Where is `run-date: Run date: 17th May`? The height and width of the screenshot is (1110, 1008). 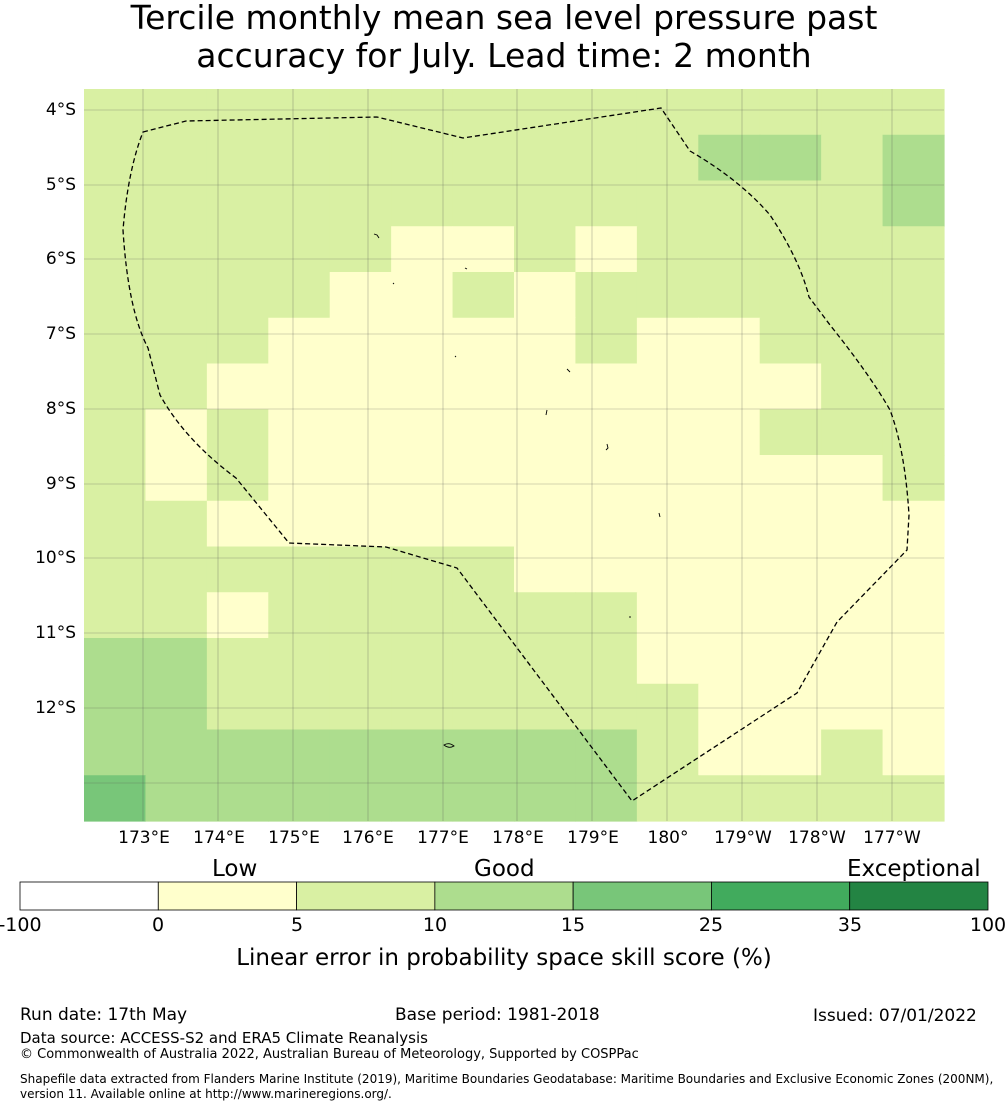 run-date: Run date: 17th May is located at coordinates (104, 1015).